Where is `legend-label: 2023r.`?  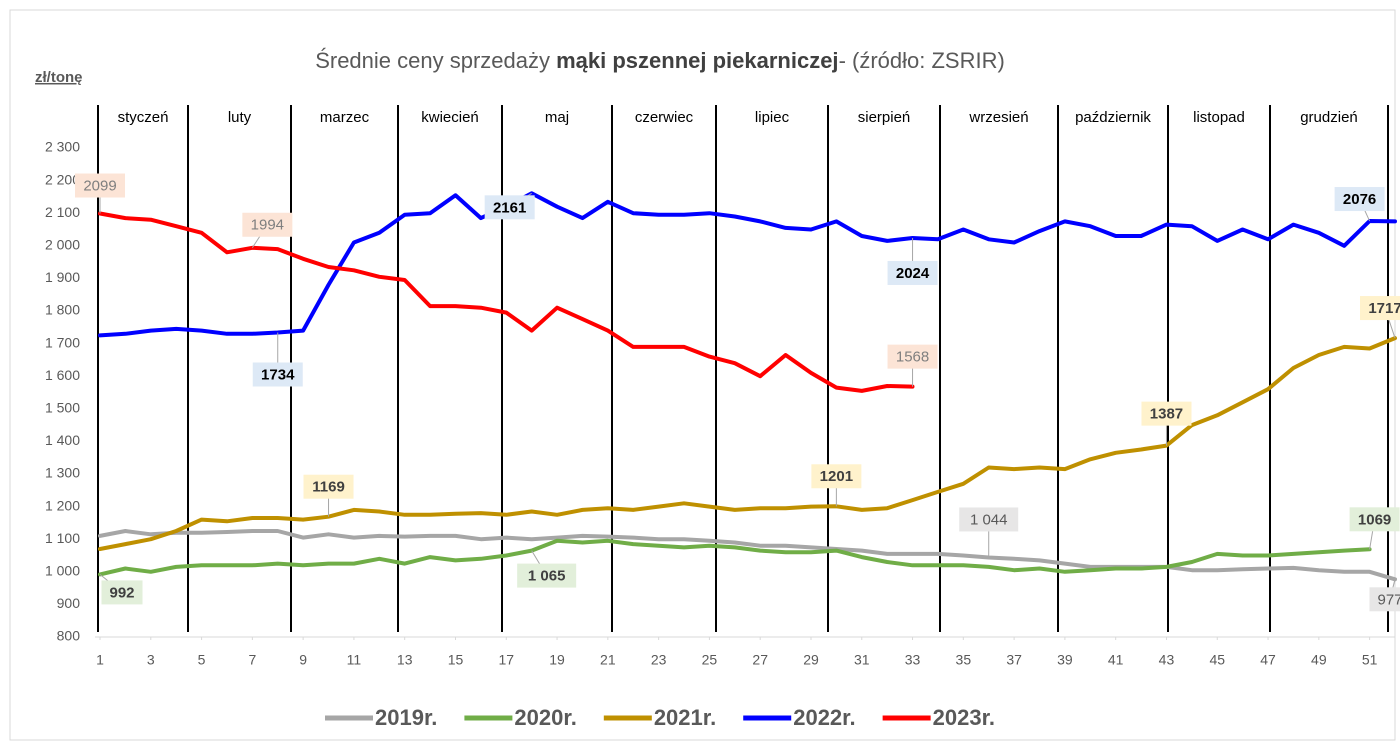 legend-label: 2023r. is located at coordinates (964, 717).